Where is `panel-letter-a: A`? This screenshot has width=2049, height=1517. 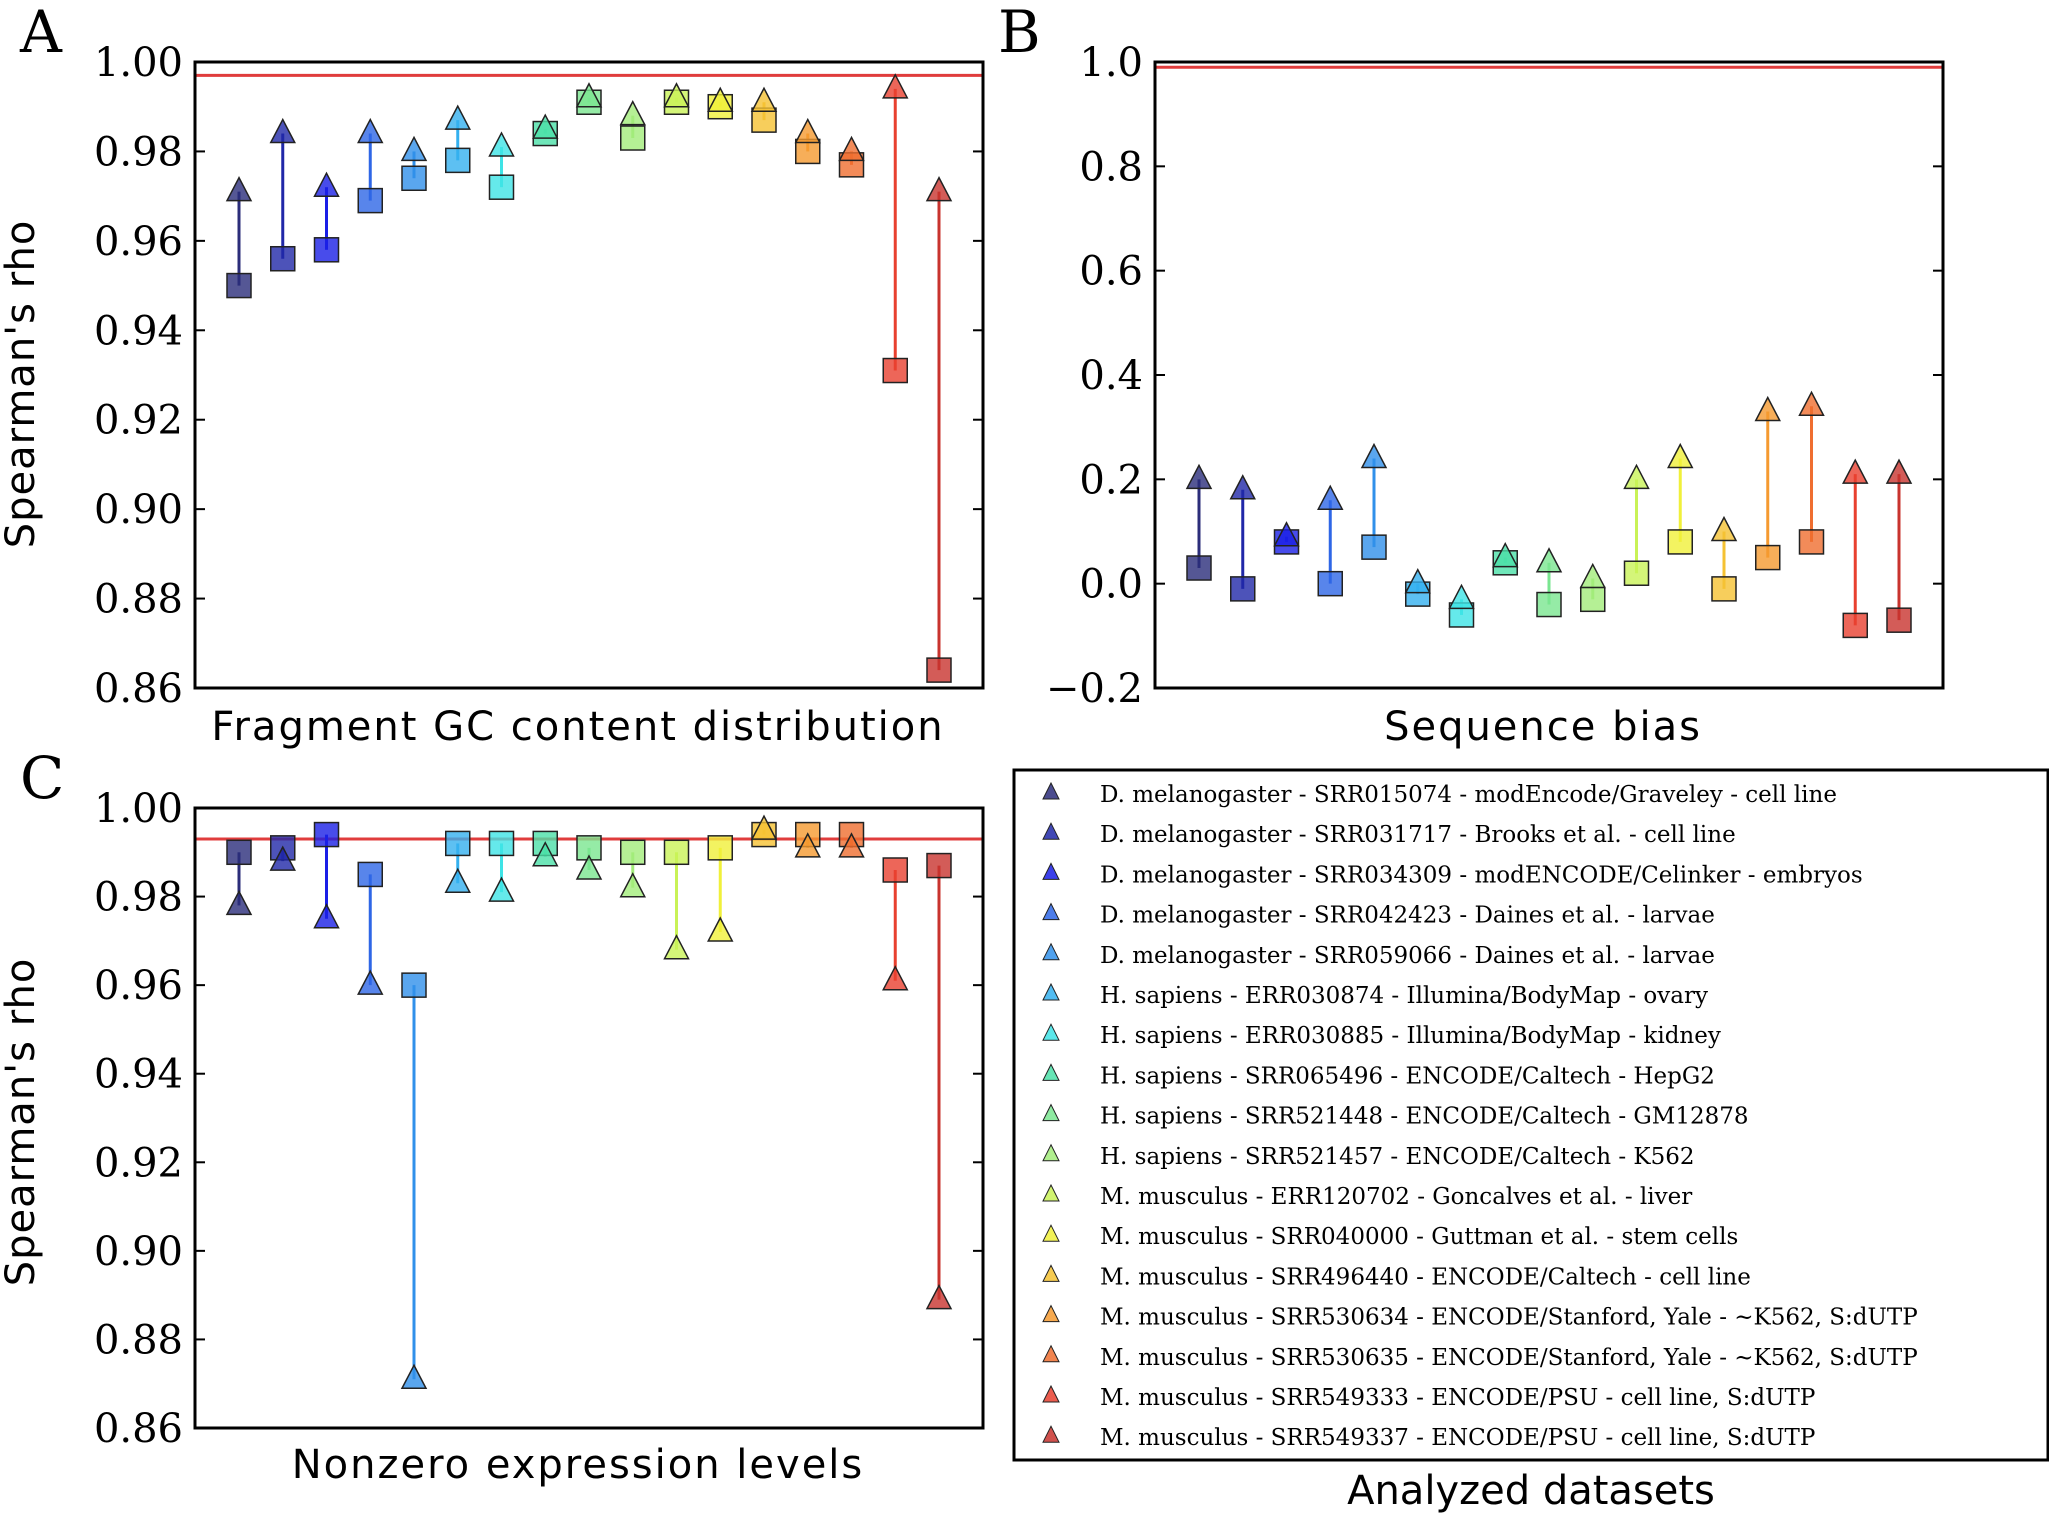 panel-letter-a: A is located at coordinates (41, 33).